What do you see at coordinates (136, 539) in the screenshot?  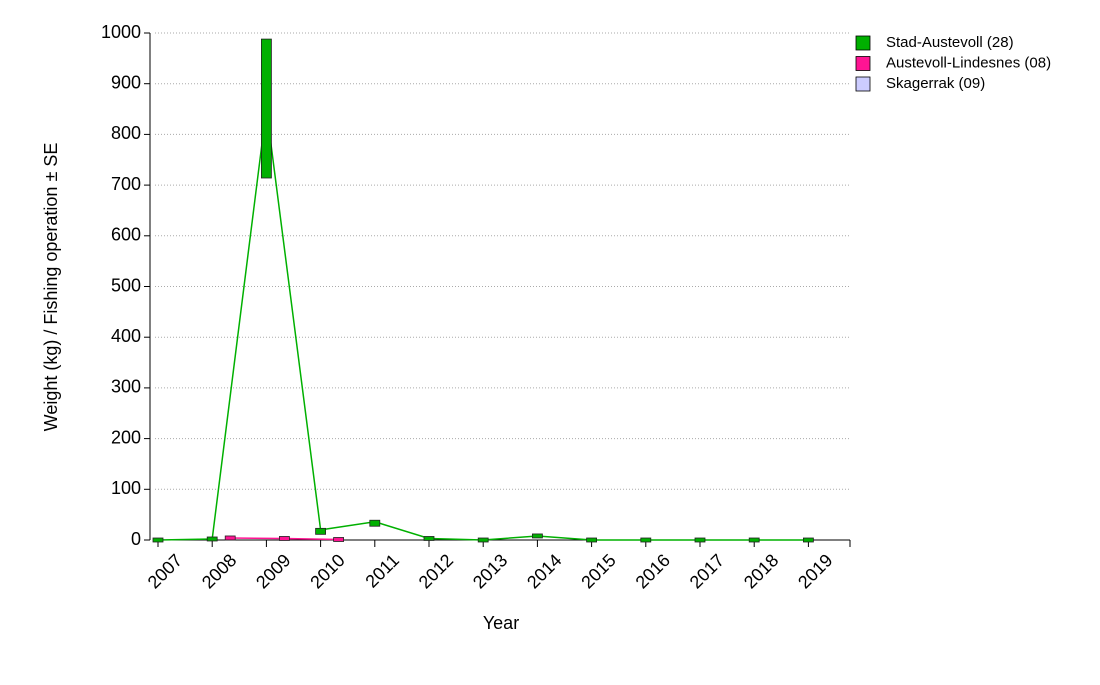 I see `y-tick-label: 0` at bounding box center [136, 539].